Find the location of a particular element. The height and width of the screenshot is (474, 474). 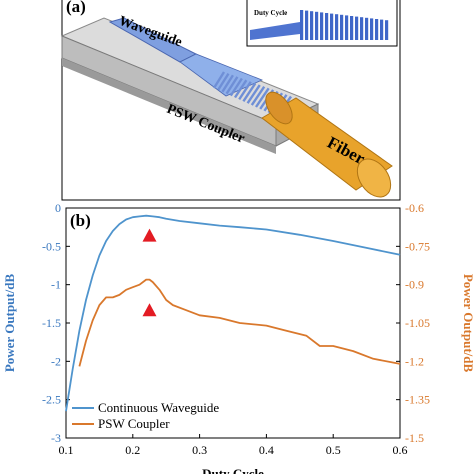

legend: Continuous Waveguide PSW Coupler is located at coordinates (145, 415).